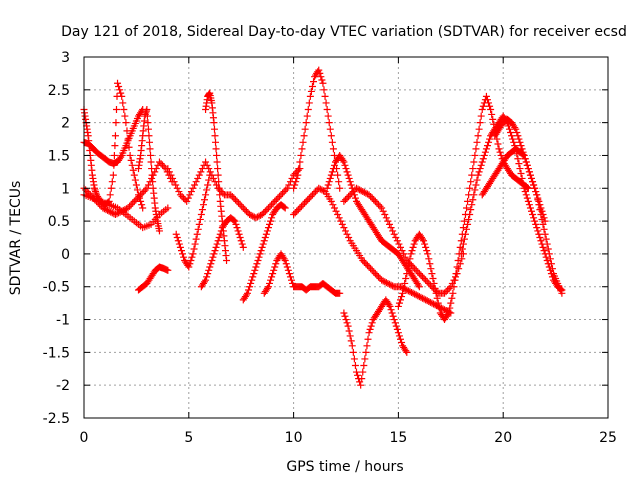 The height and width of the screenshot is (480, 640). What do you see at coordinates (63, 321) in the screenshot?
I see `y-tick-label: -1` at bounding box center [63, 321].